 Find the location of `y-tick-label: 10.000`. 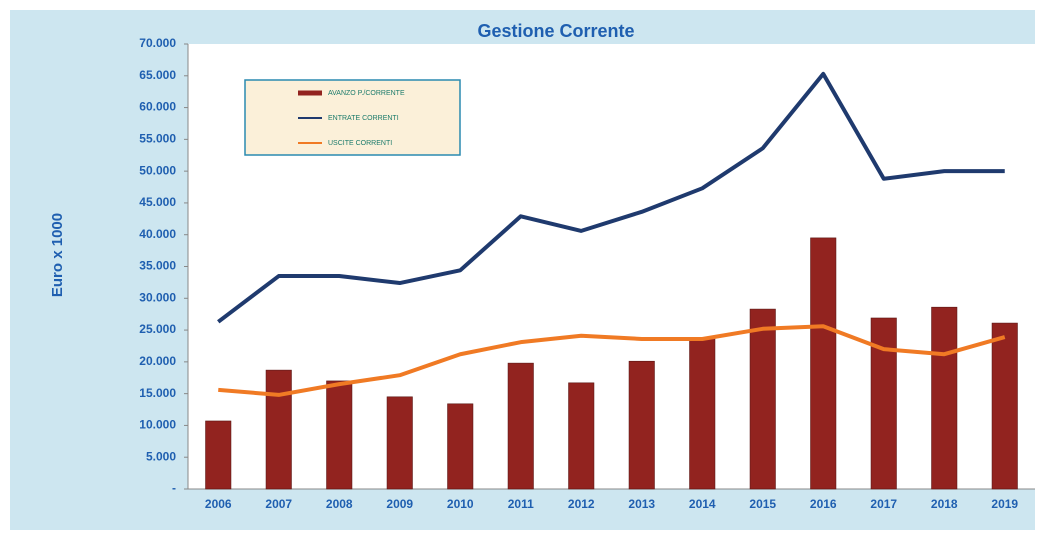

y-tick-label: 10.000 is located at coordinates (157, 425).